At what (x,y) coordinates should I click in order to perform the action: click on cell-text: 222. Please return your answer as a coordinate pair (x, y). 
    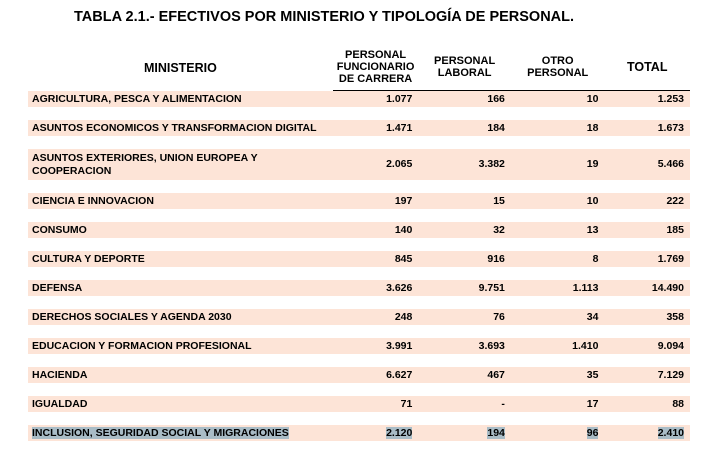
    Looking at the image, I should click on (675, 201).